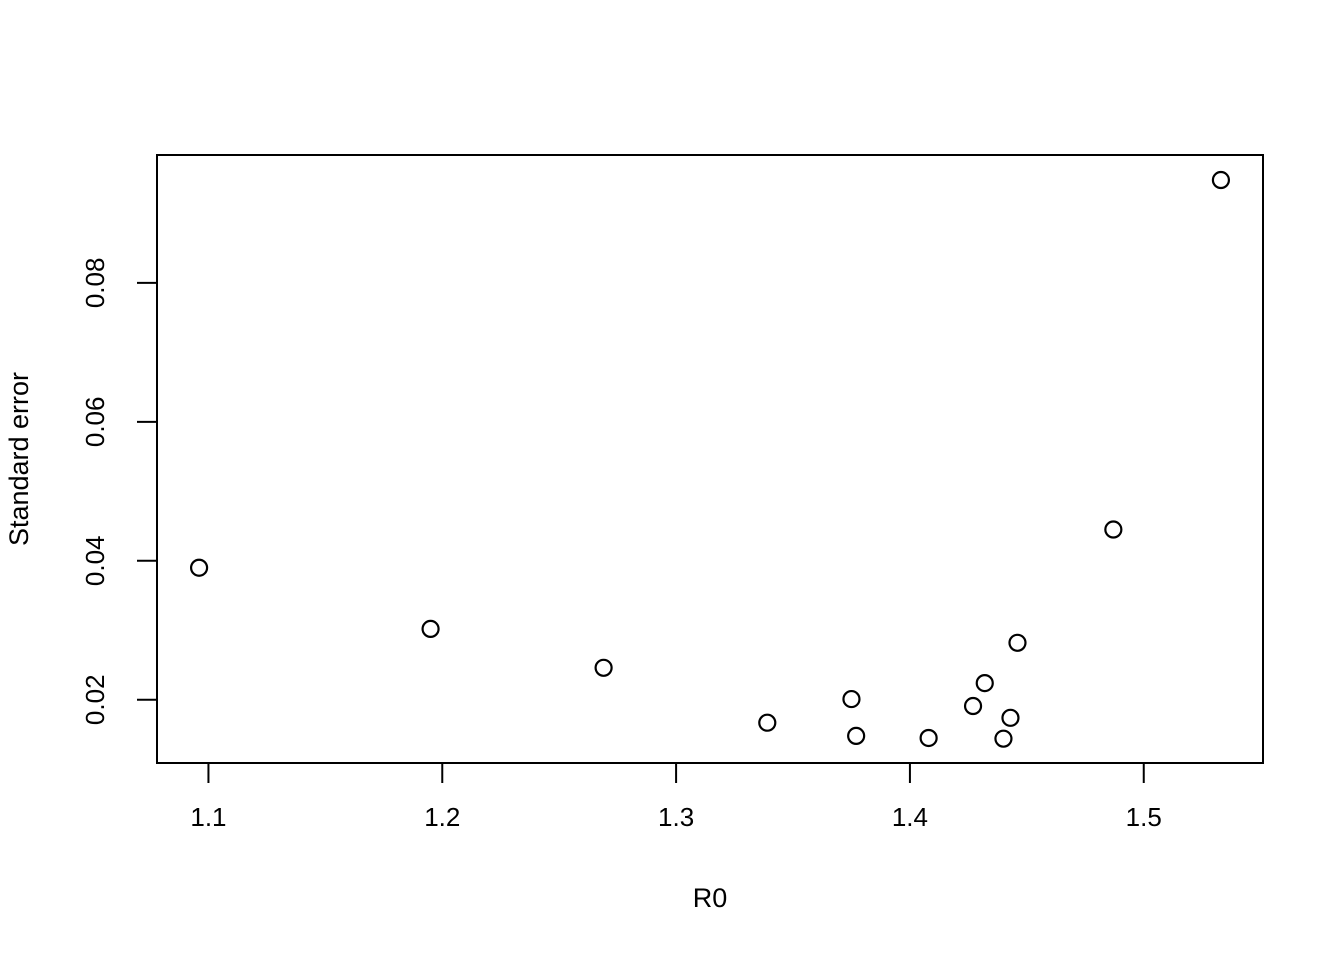 This screenshot has height=965, width=1344. What do you see at coordinates (95, 560) in the screenshot?
I see `y-axis-tick-label: 0.04` at bounding box center [95, 560].